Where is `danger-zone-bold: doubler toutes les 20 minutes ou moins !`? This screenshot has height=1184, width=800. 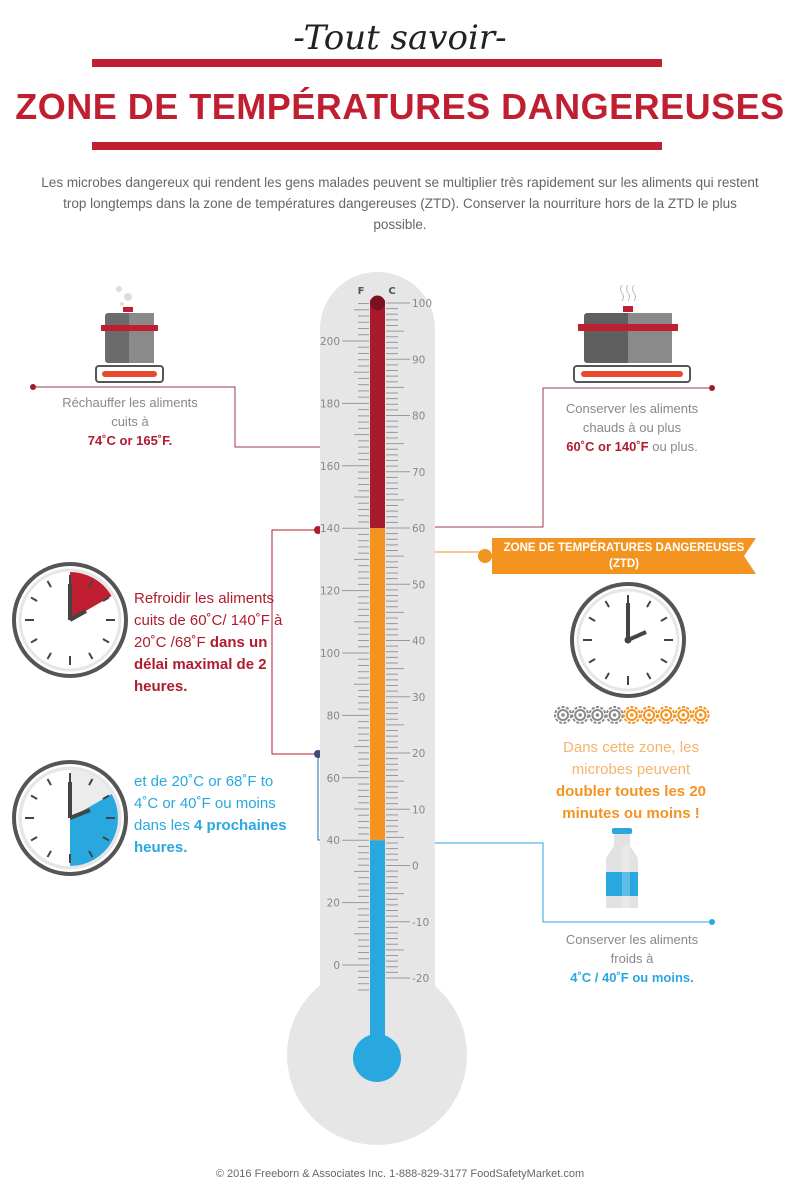 danger-zone-bold: doubler toutes les 20 minutes ou moins ! is located at coordinates (631, 802).